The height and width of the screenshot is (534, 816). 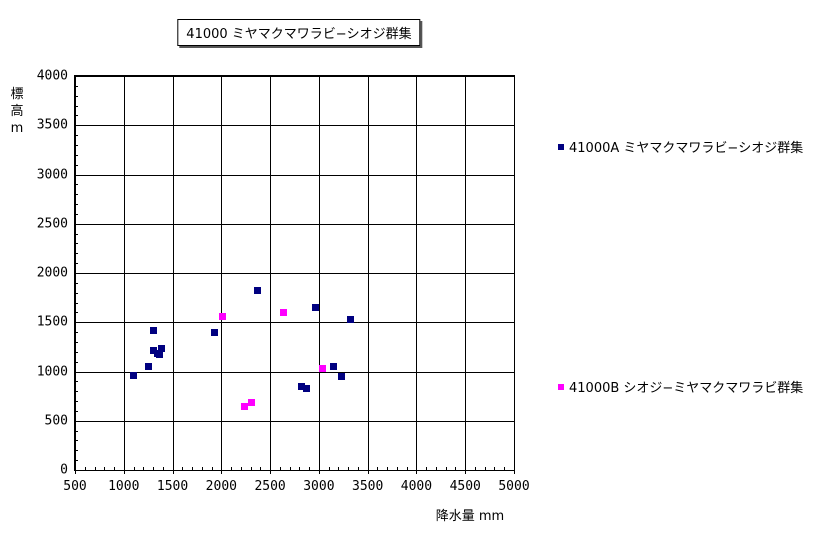 What do you see at coordinates (64, 470) in the screenshot?
I see `y-tick-label: 0` at bounding box center [64, 470].